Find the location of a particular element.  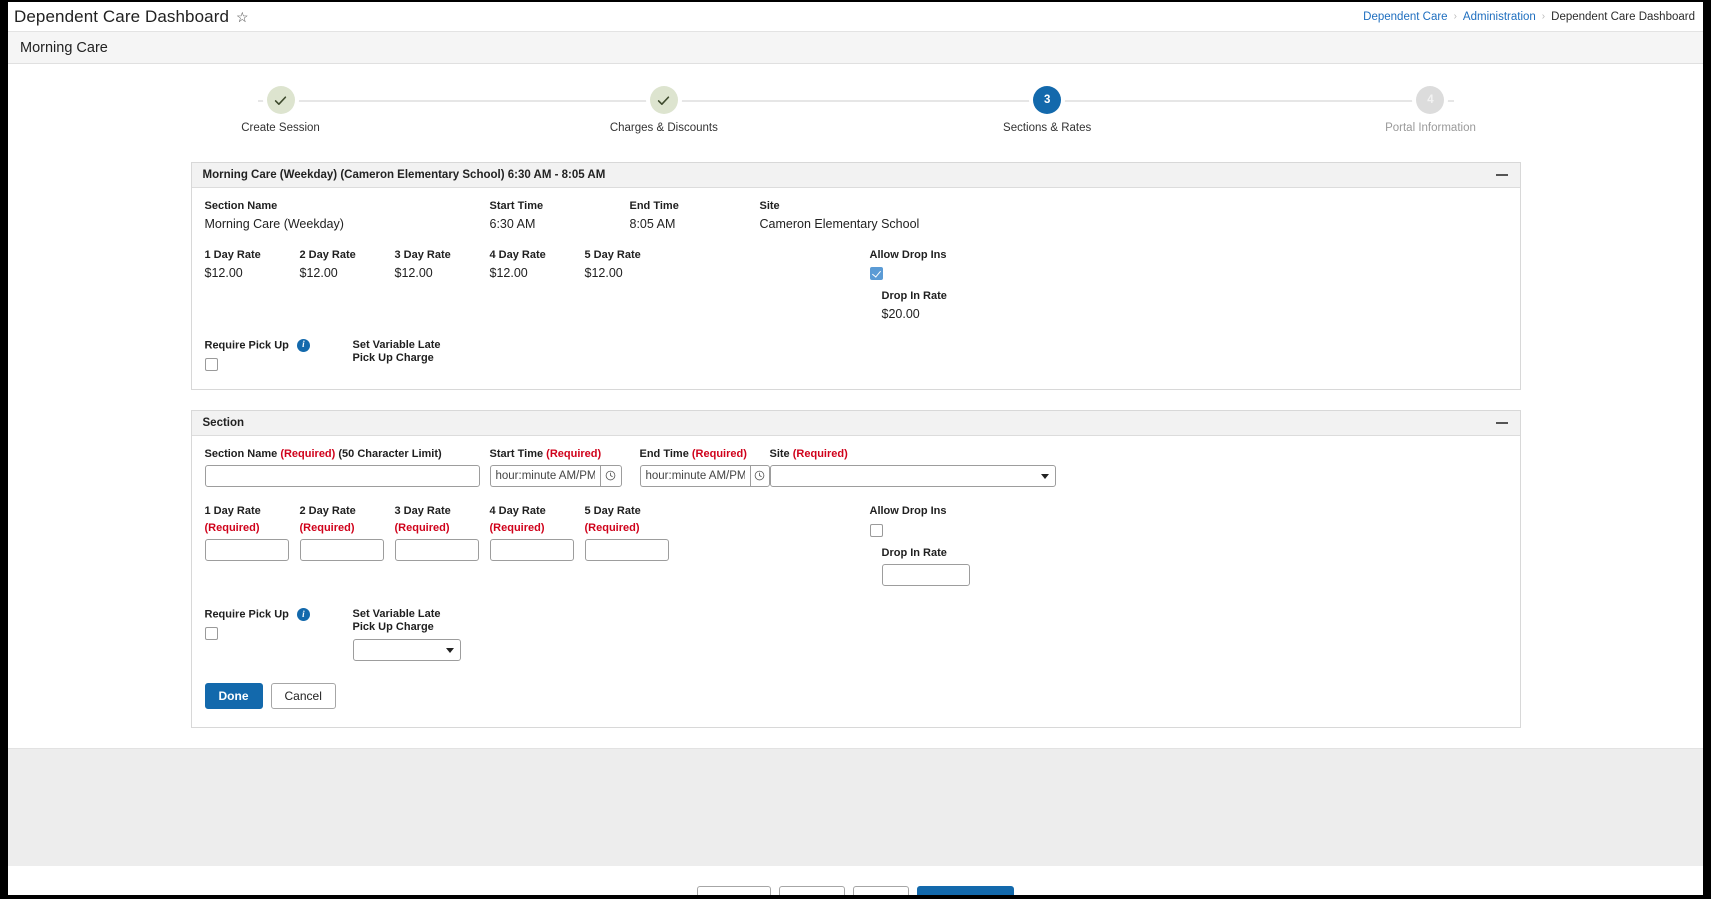

section-form-buttons: Done Cancel is located at coordinates (855, 695).